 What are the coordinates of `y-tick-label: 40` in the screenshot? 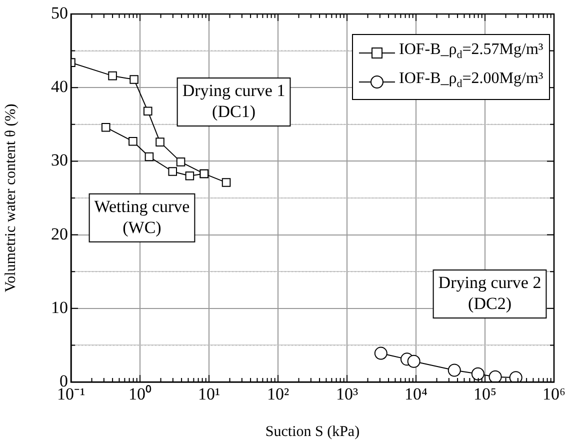 It's located at (59, 86).